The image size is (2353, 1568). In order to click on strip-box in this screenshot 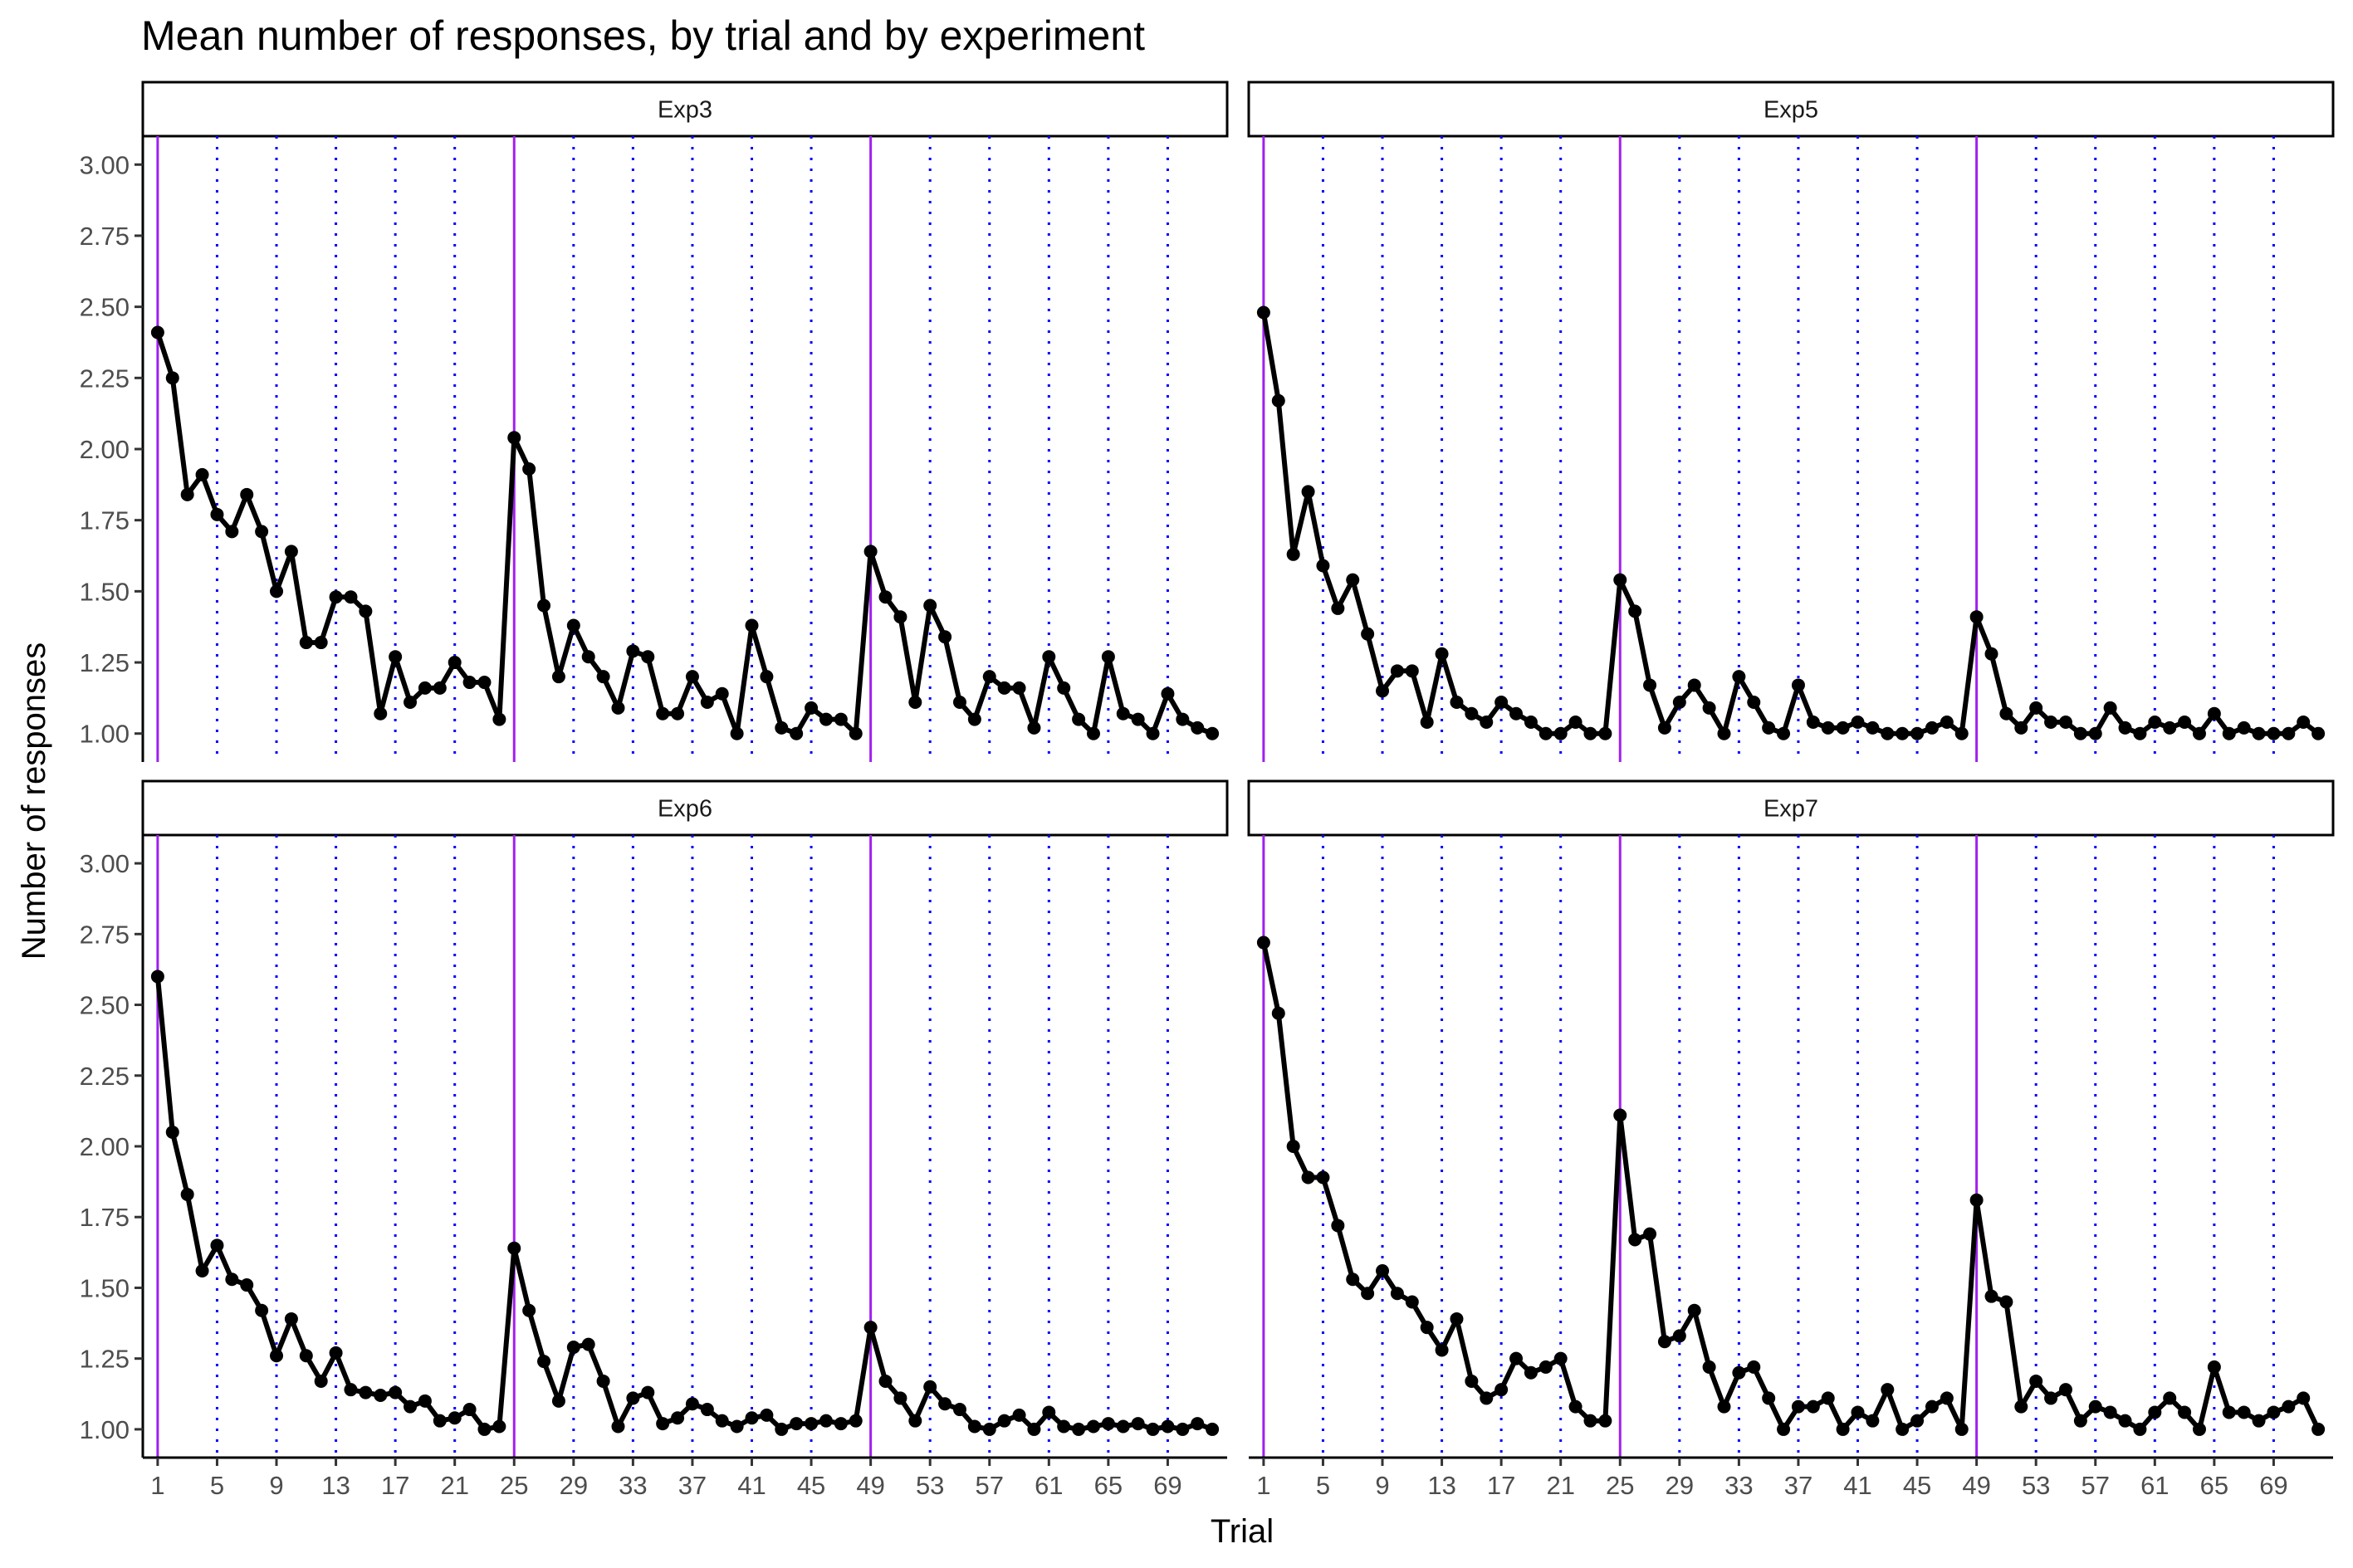, I will do `click(1791, 808)`.